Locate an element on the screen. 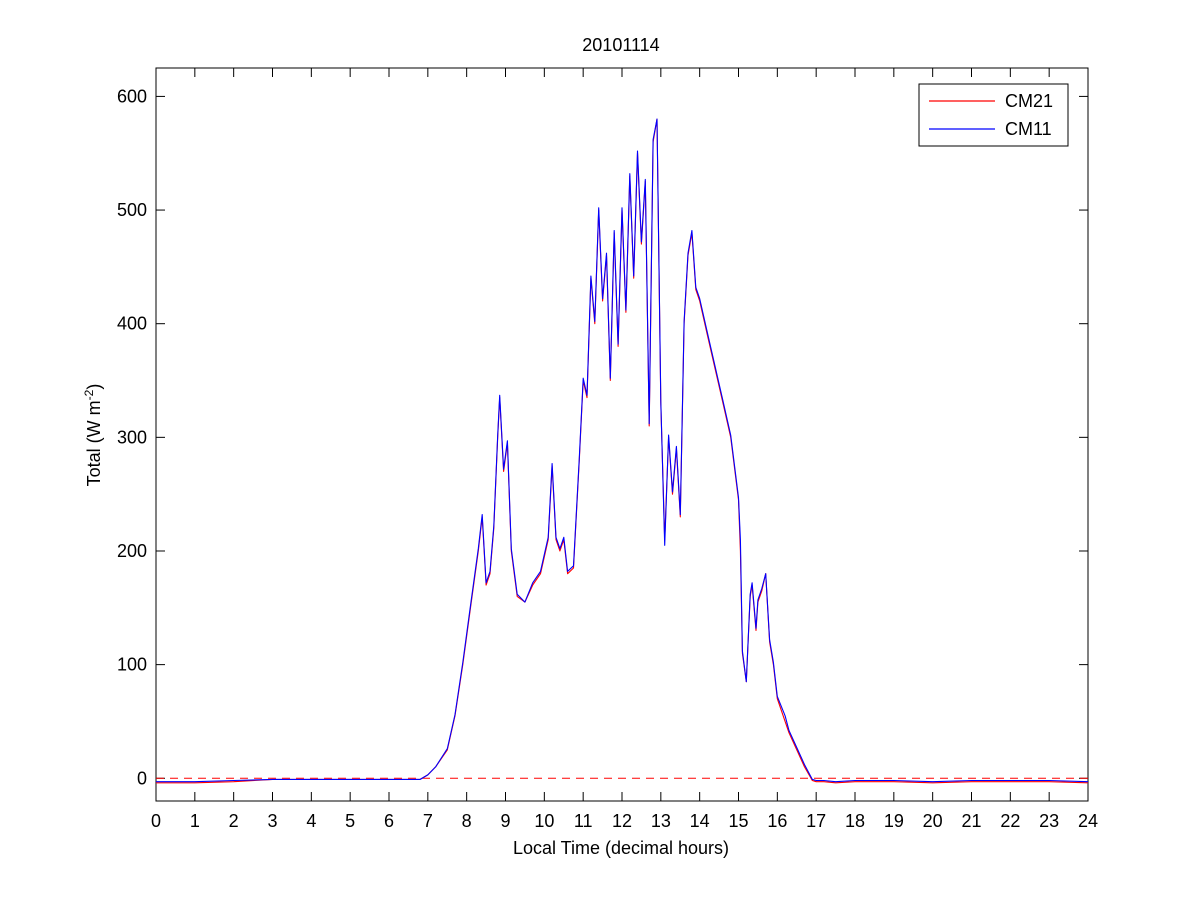 This screenshot has width=1201, height=905. x-tick-label: 7 is located at coordinates (428, 821).